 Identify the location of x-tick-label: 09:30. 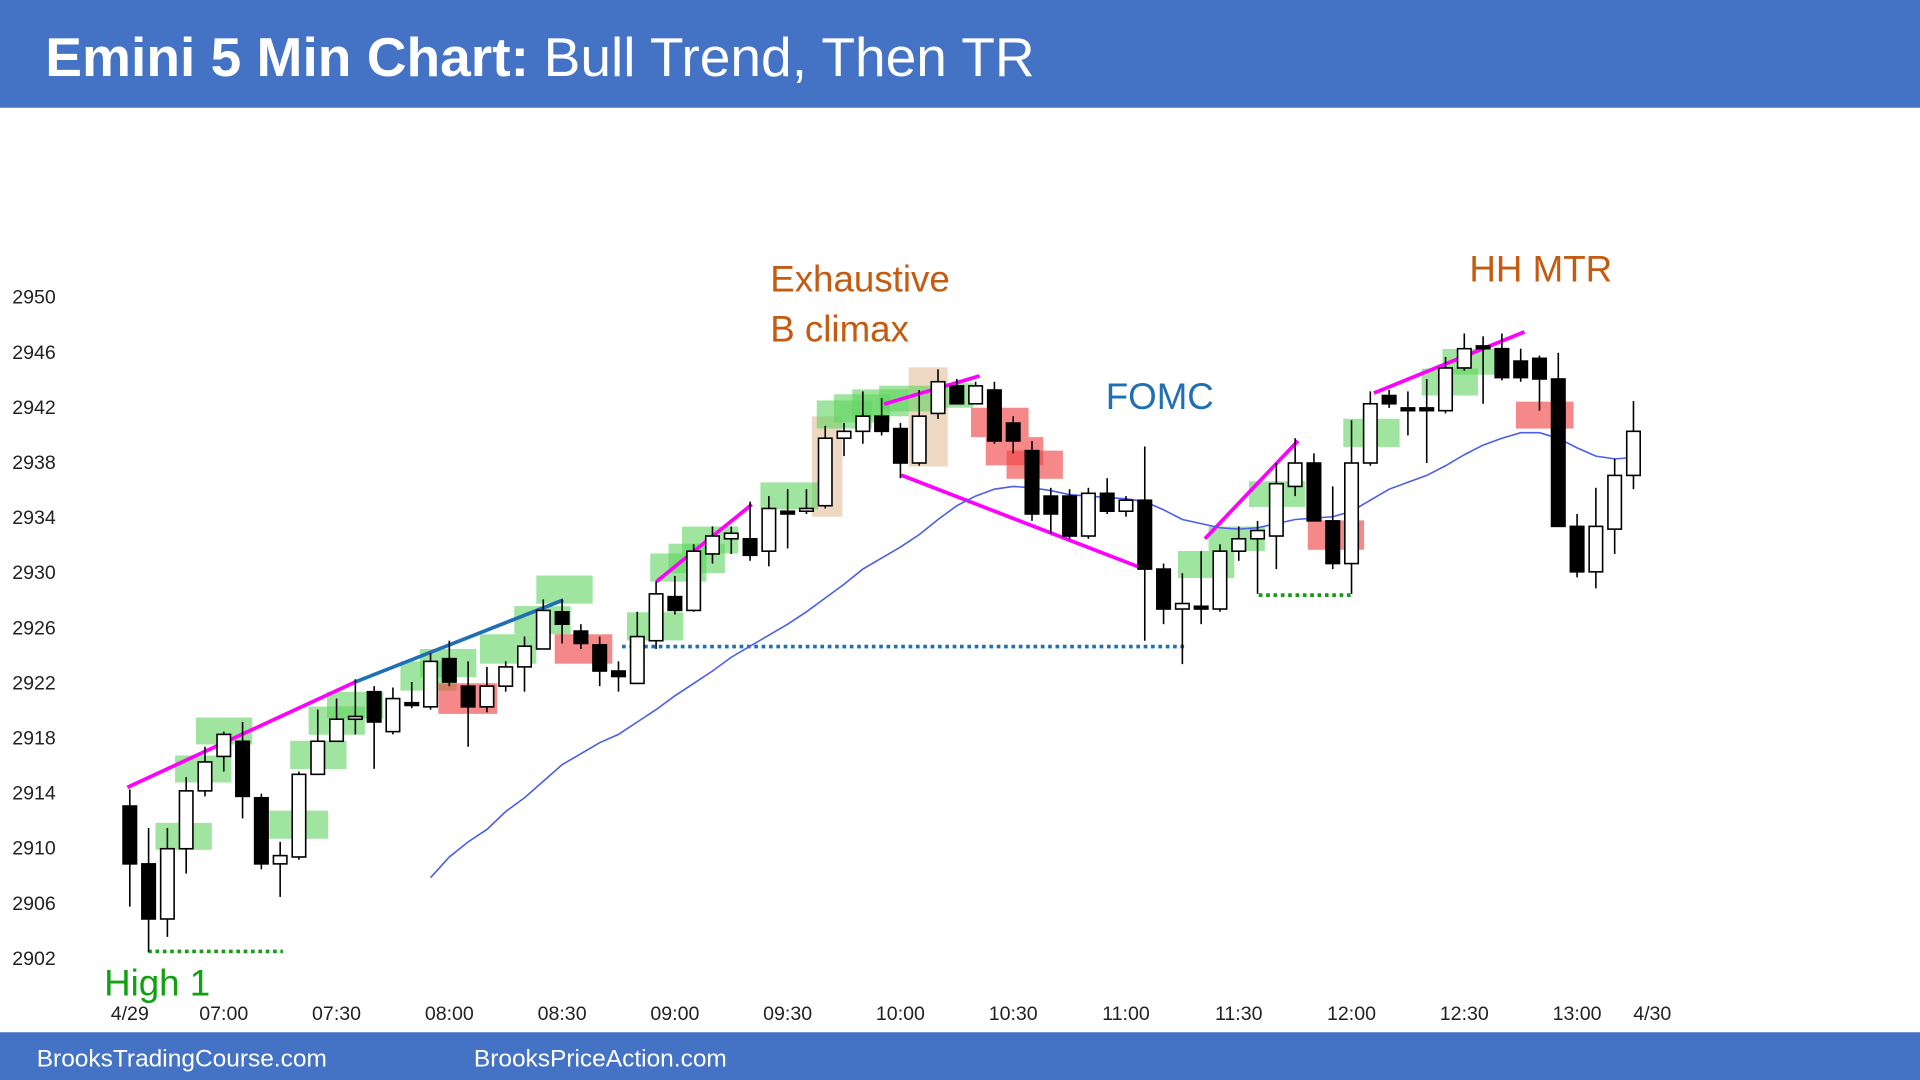
(787, 1014).